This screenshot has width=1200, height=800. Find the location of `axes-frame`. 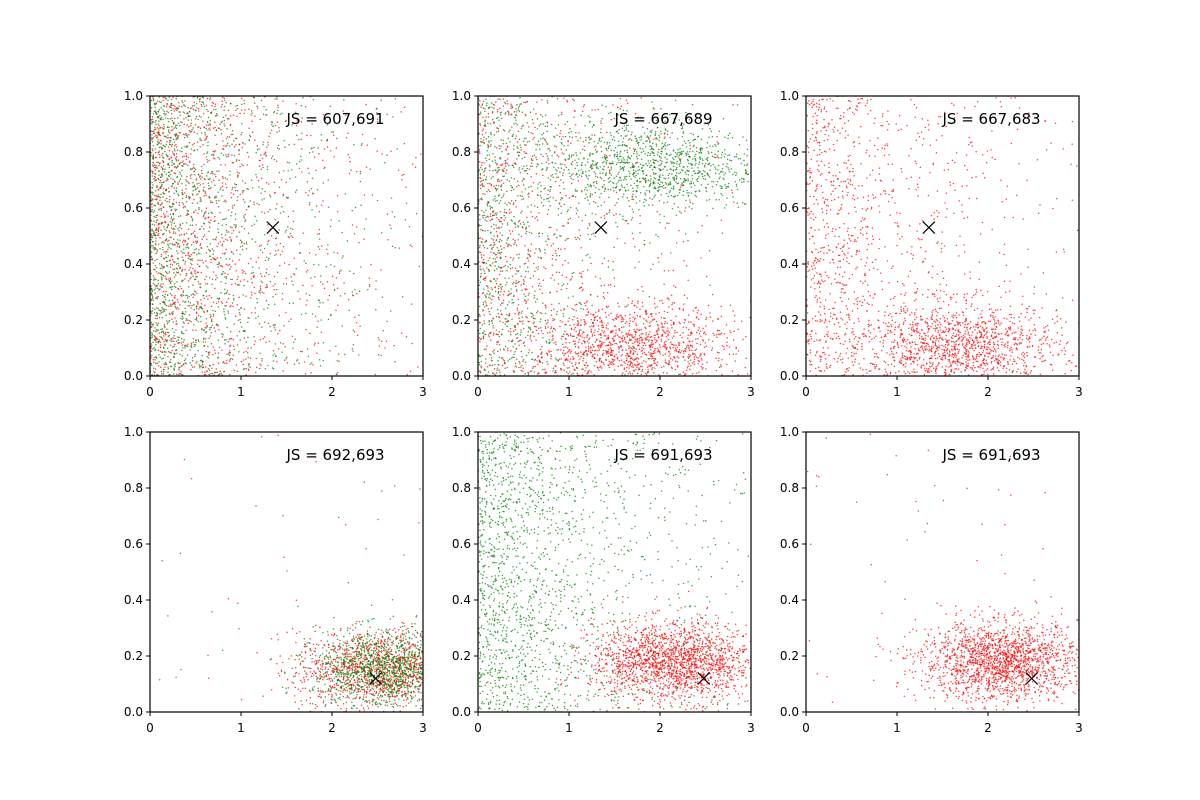

axes-frame is located at coordinates (286, 236).